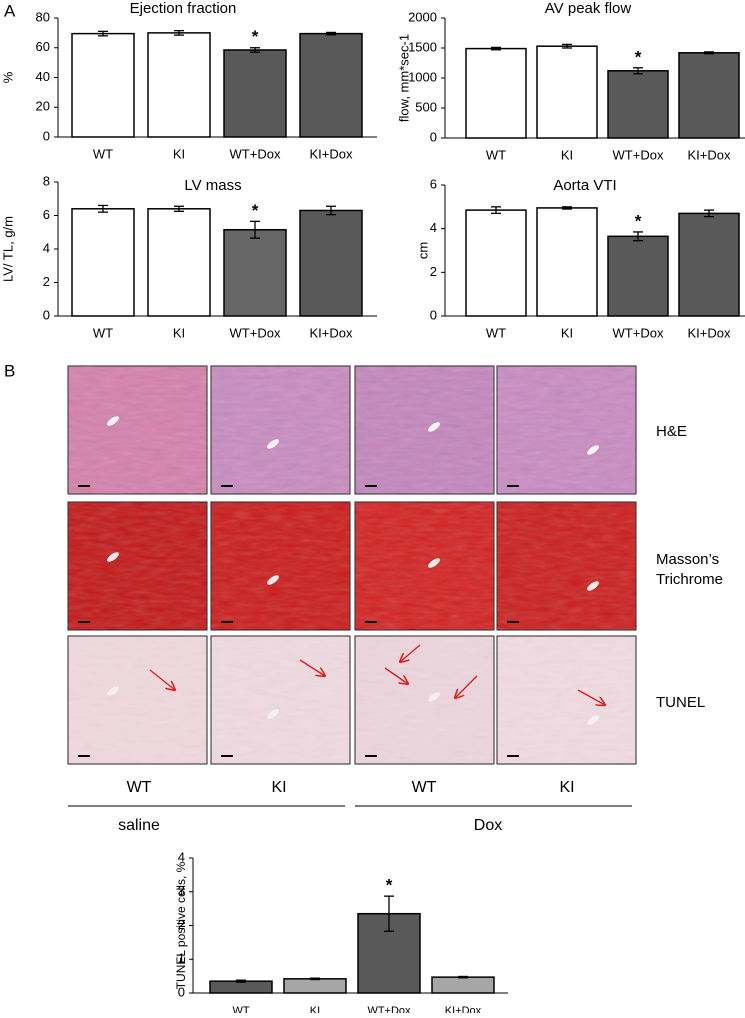  What do you see at coordinates (488, 825) in the screenshot?
I see `treatment-label: Dox` at bounding box center [488, 825].